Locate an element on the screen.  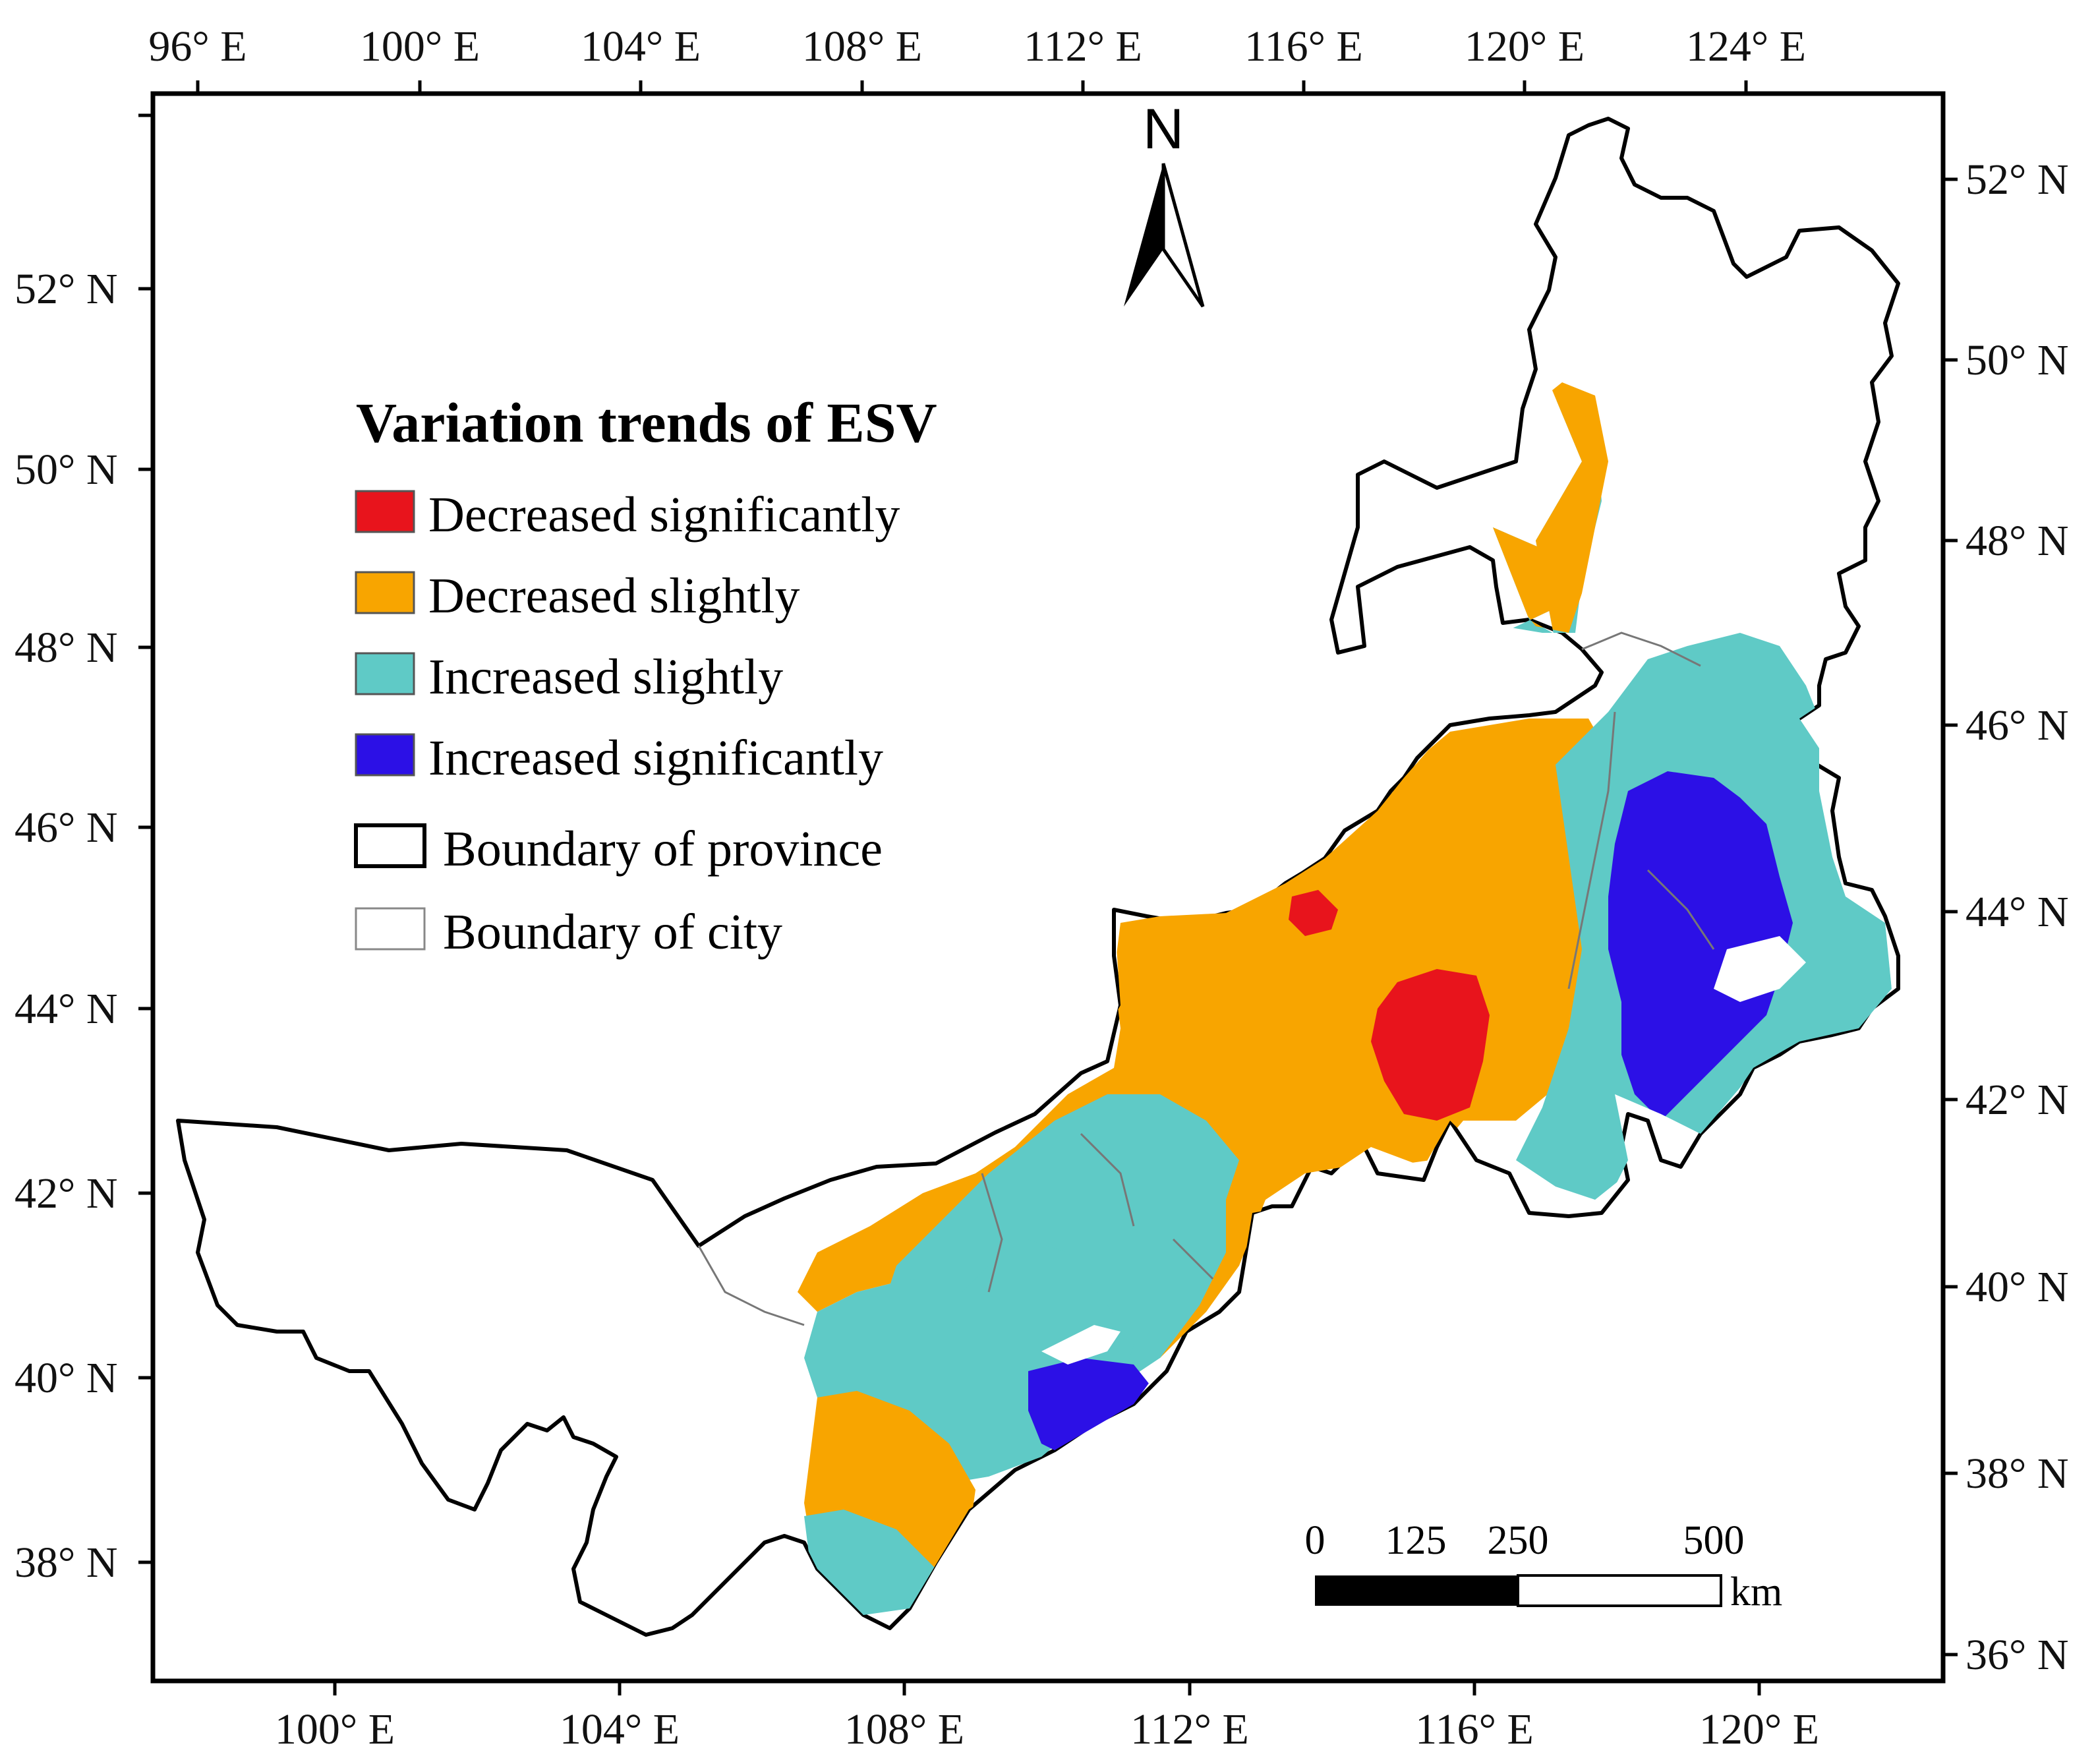
legend-label: Increased significantly is located at coordinates (655, 758).